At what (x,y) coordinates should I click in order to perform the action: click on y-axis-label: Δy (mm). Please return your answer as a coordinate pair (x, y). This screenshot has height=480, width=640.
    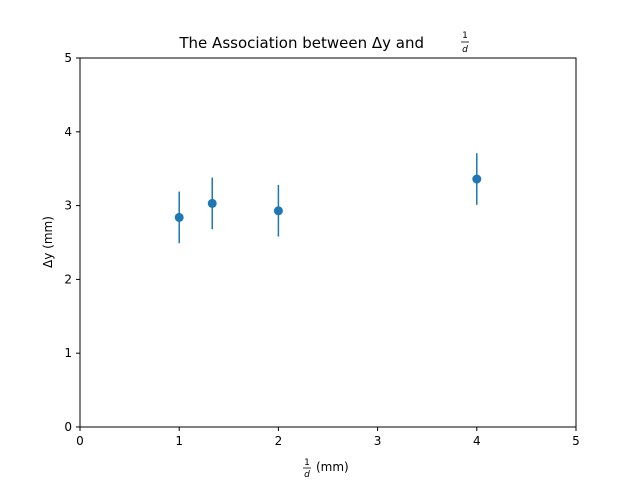
    Looking at the image, I should click on (48, 242).